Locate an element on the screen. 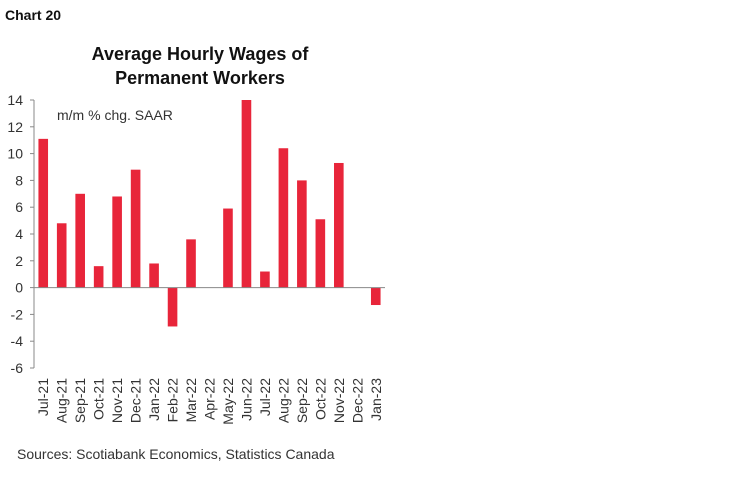 This screenshot has width=750, height=482. x-tick-label: Jul-22 is located at coordinates (265, 397).